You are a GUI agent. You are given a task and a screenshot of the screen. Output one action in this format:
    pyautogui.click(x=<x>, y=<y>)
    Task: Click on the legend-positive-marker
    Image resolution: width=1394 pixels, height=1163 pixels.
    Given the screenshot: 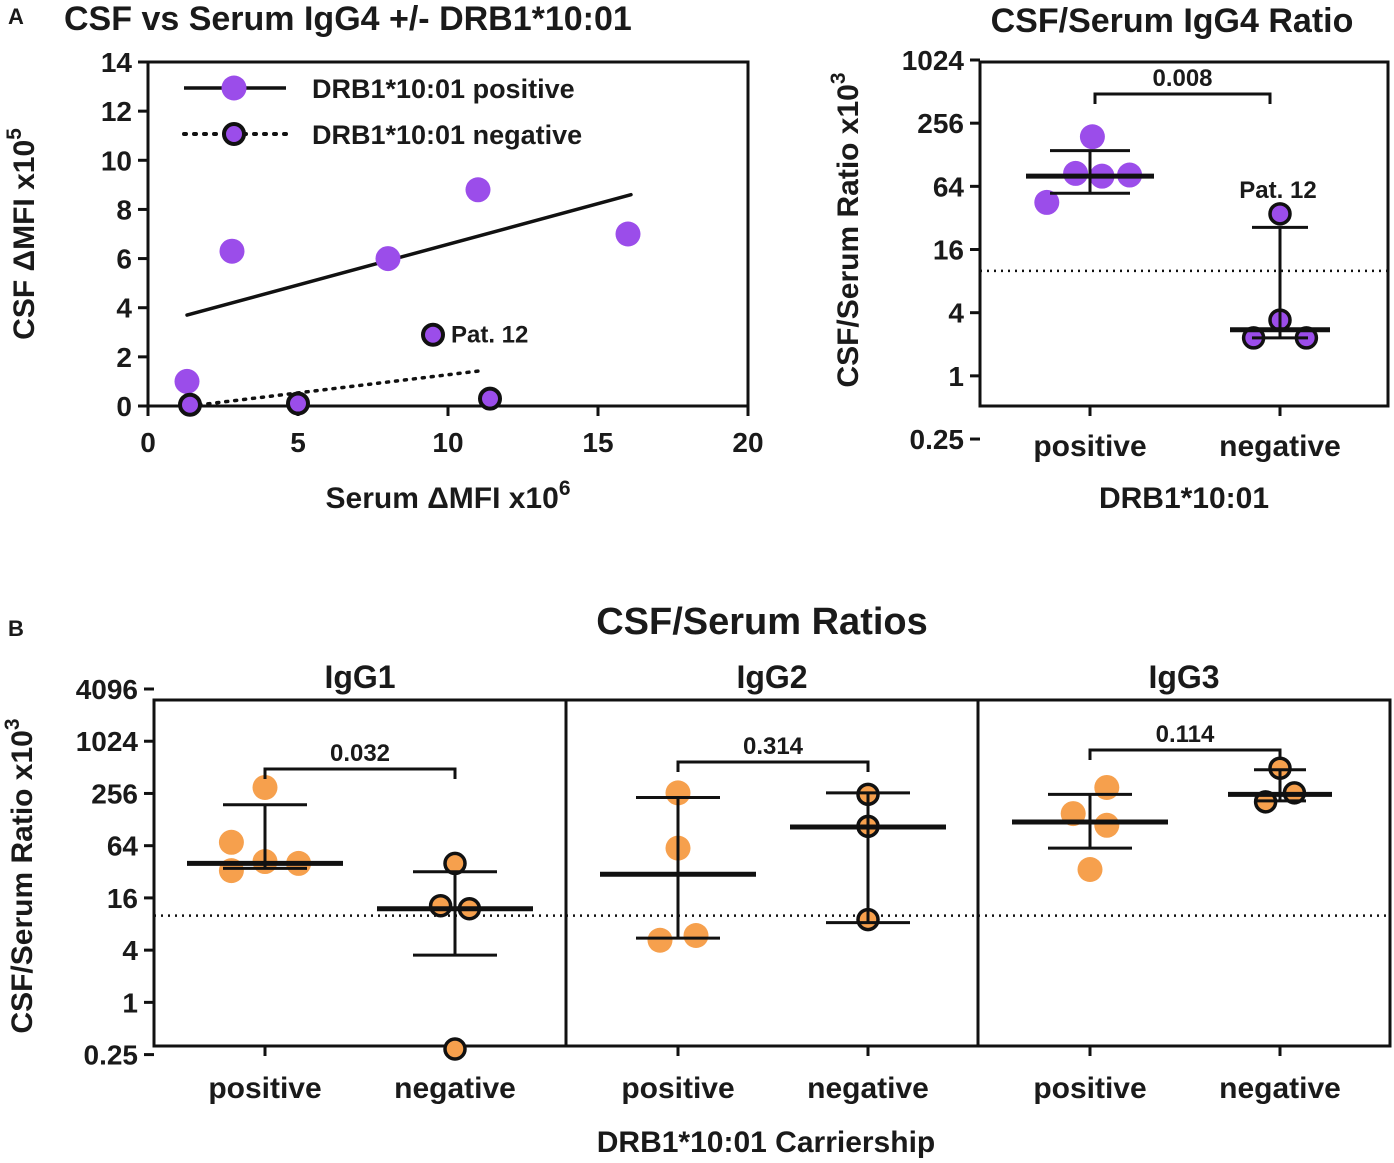 What is the action you would take?
    pyautogui.click(x=234, y=88)
    